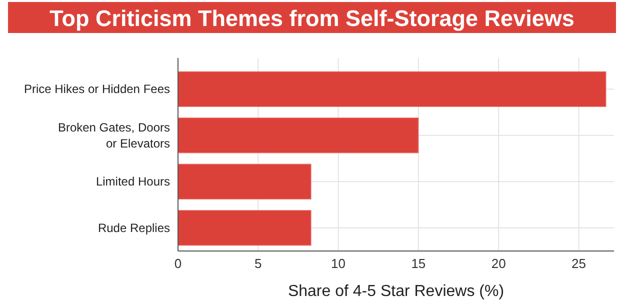 The height and width of the screenshot is (306, 624). Describe the element at coordinates (396, 291) in the screenshot. I see `x-axis-title: Share of 4-5 Star Reviews (%)` at that location.